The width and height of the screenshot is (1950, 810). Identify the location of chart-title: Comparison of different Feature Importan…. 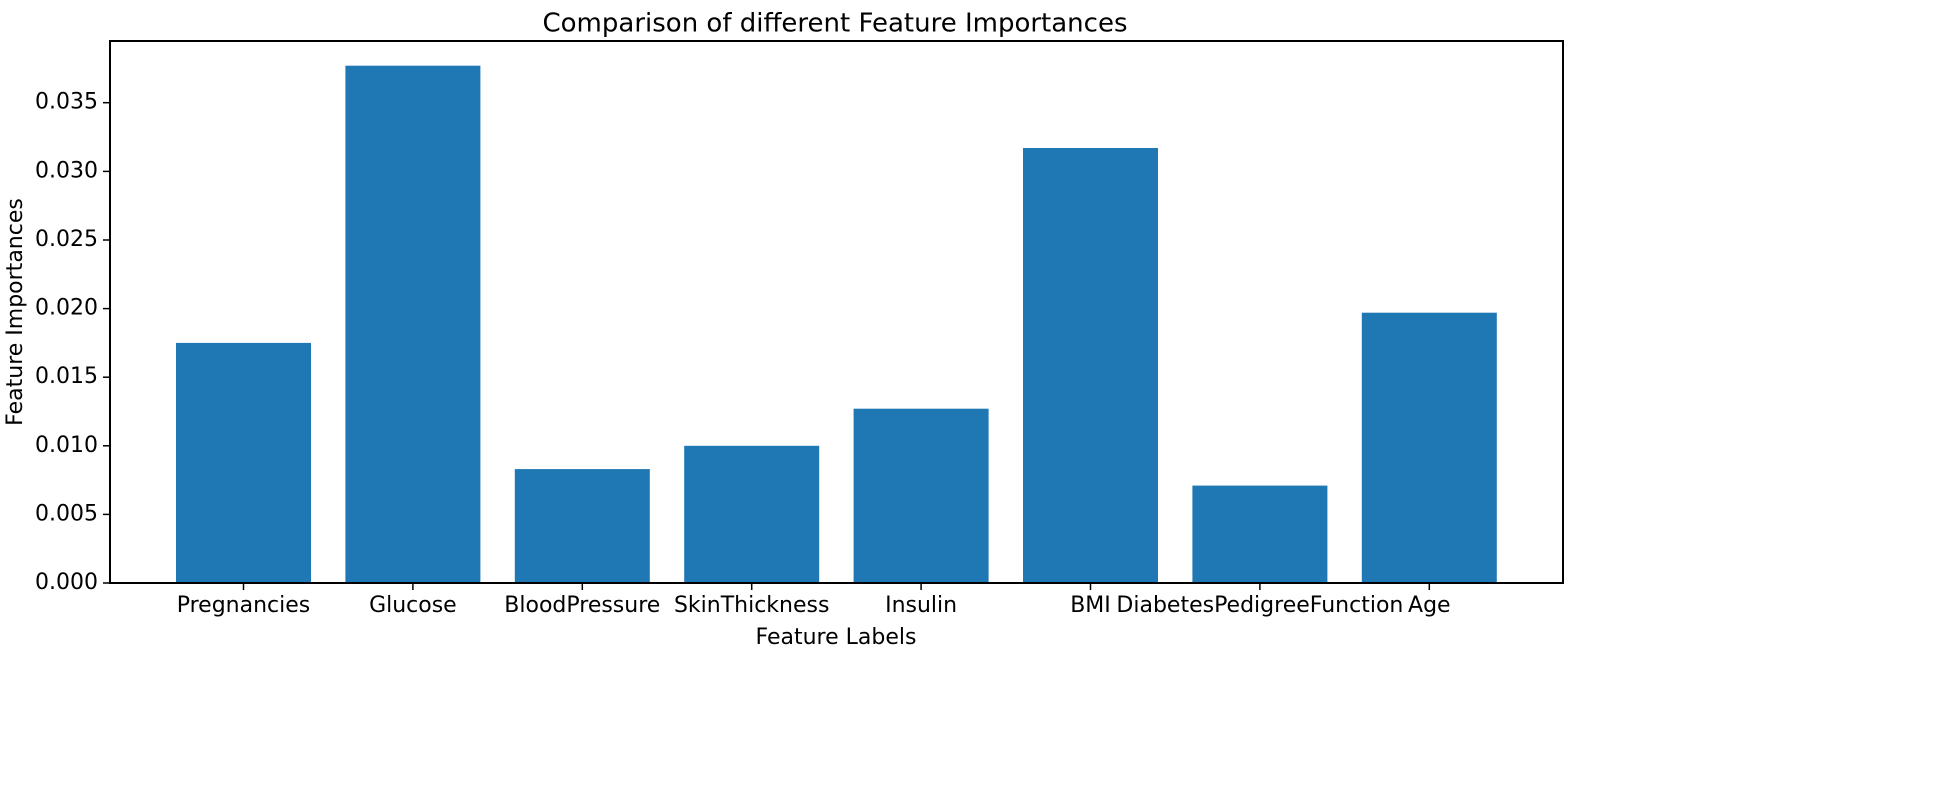
(835, 24).